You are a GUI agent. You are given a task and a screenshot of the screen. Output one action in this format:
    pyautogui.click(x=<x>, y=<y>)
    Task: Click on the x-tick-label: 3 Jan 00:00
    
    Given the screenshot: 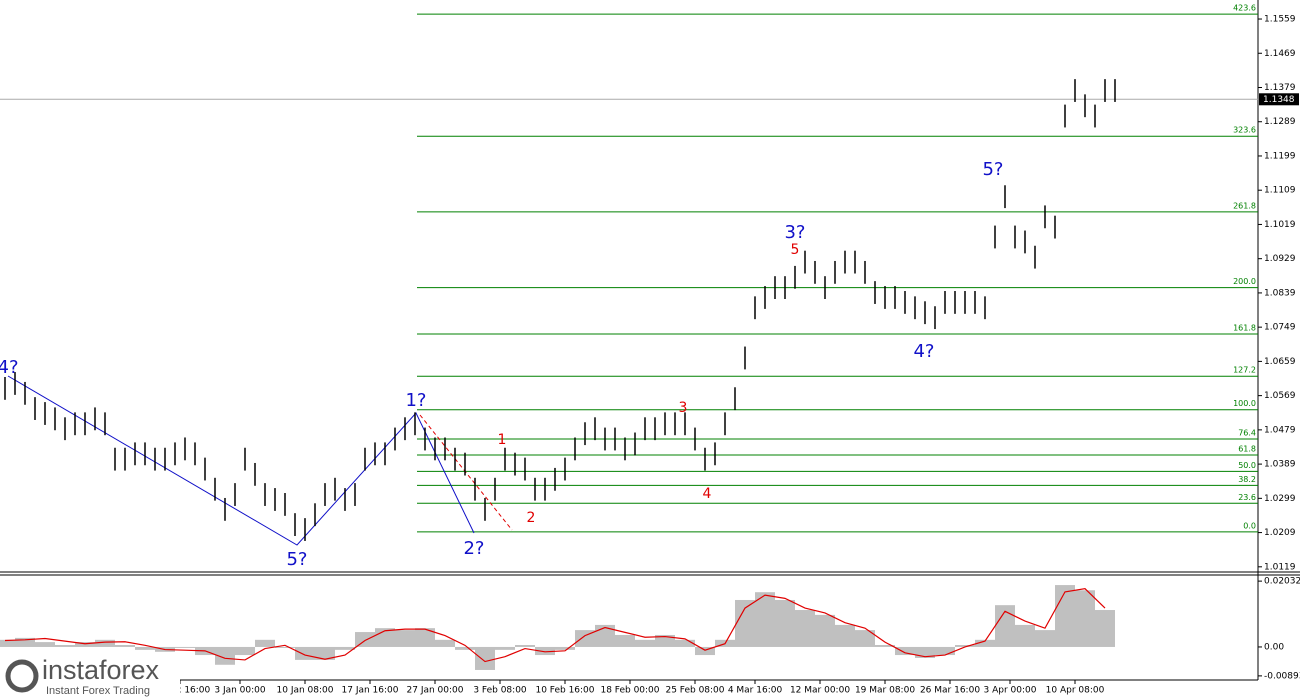 What is the action you would take?
    pyautogui.click(x=240, y=691)
    